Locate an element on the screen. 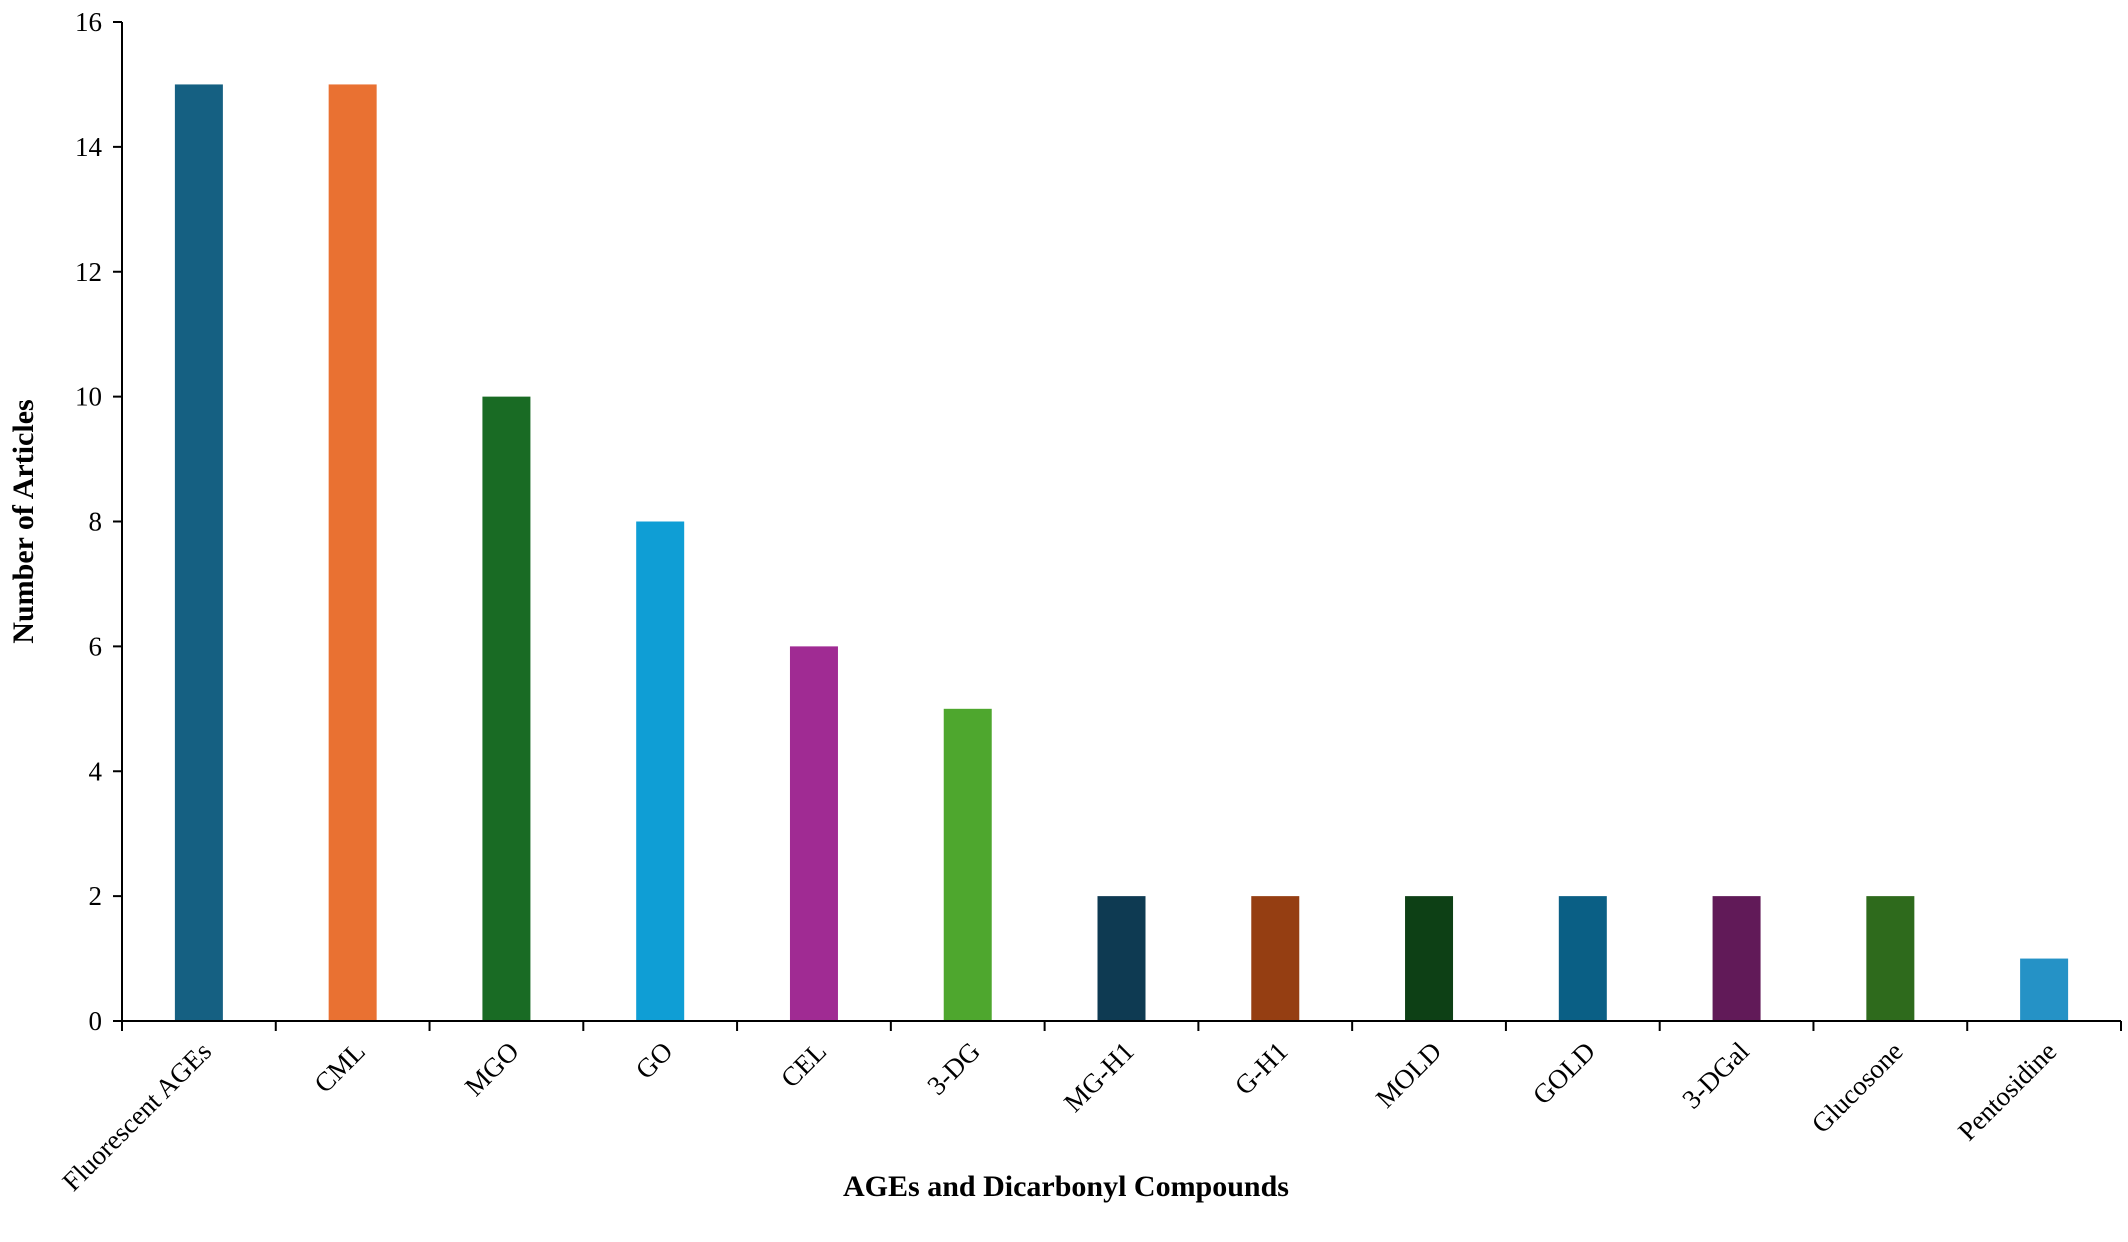 This screenshot has width=2128, height=1242. x-tick-label: MG-H1 is located at coordinates (1099, 1077).